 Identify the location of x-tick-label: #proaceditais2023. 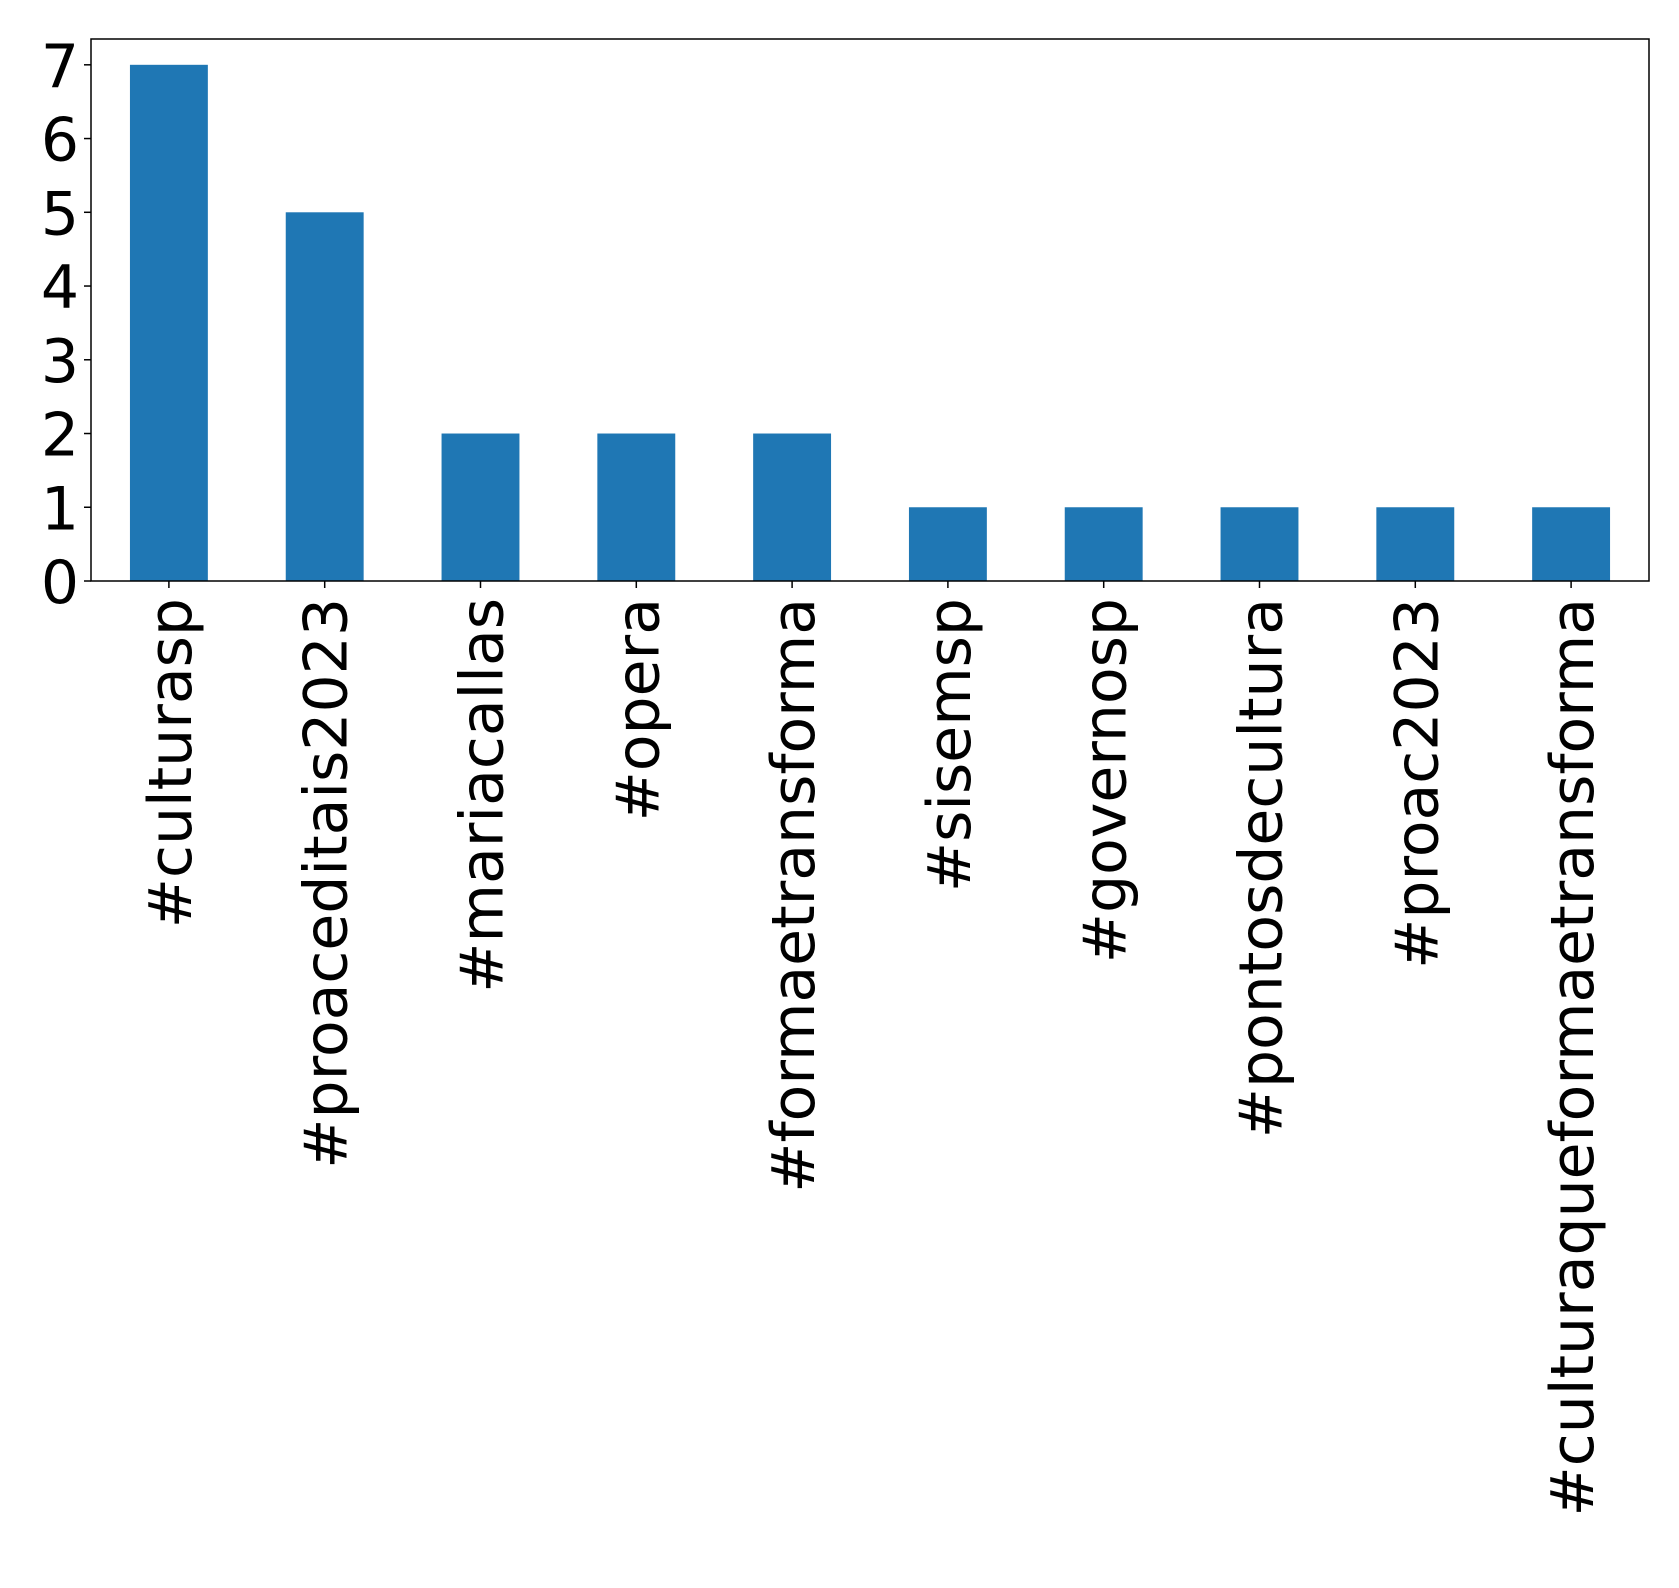
(327, 883).